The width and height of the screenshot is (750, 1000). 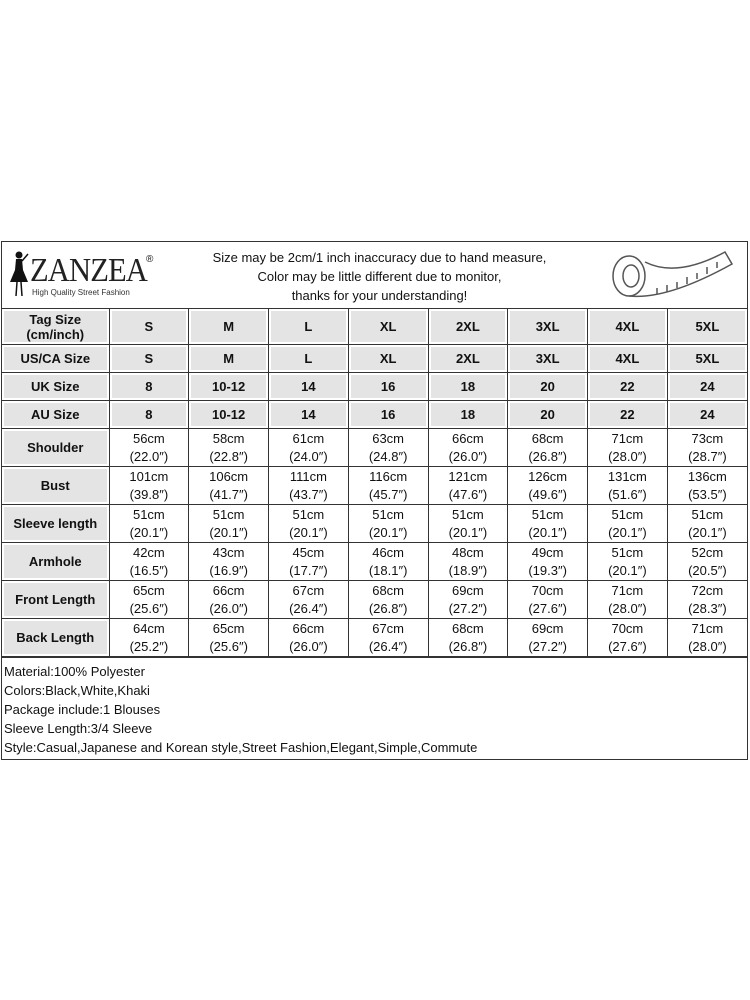 I want to click on inch-value: (22.0″), so click(x=149, y=456).